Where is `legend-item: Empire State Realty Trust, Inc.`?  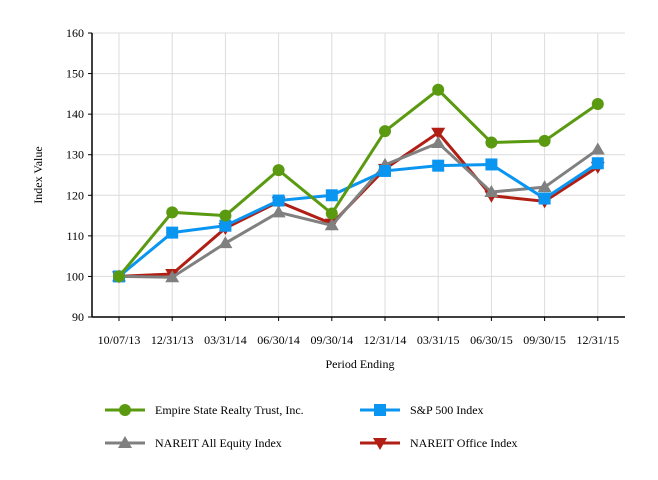
legend-item: Empire State Realty Trust, Inc. is located at coordinates (204, 410).